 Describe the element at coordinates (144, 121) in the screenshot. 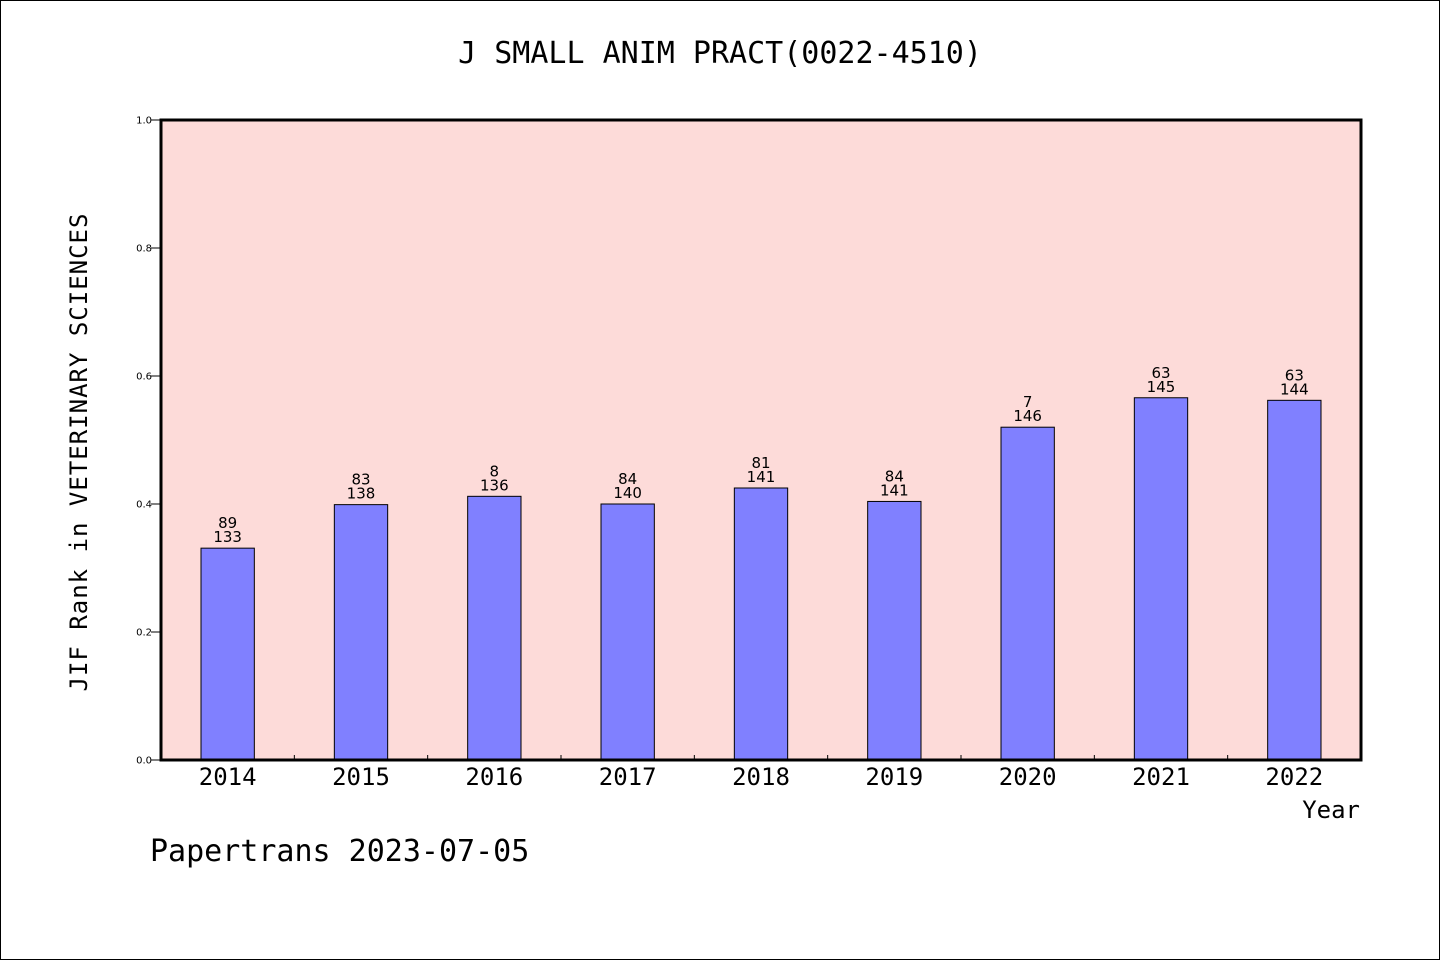

I see `y-tick-label: 1.0` at that location.